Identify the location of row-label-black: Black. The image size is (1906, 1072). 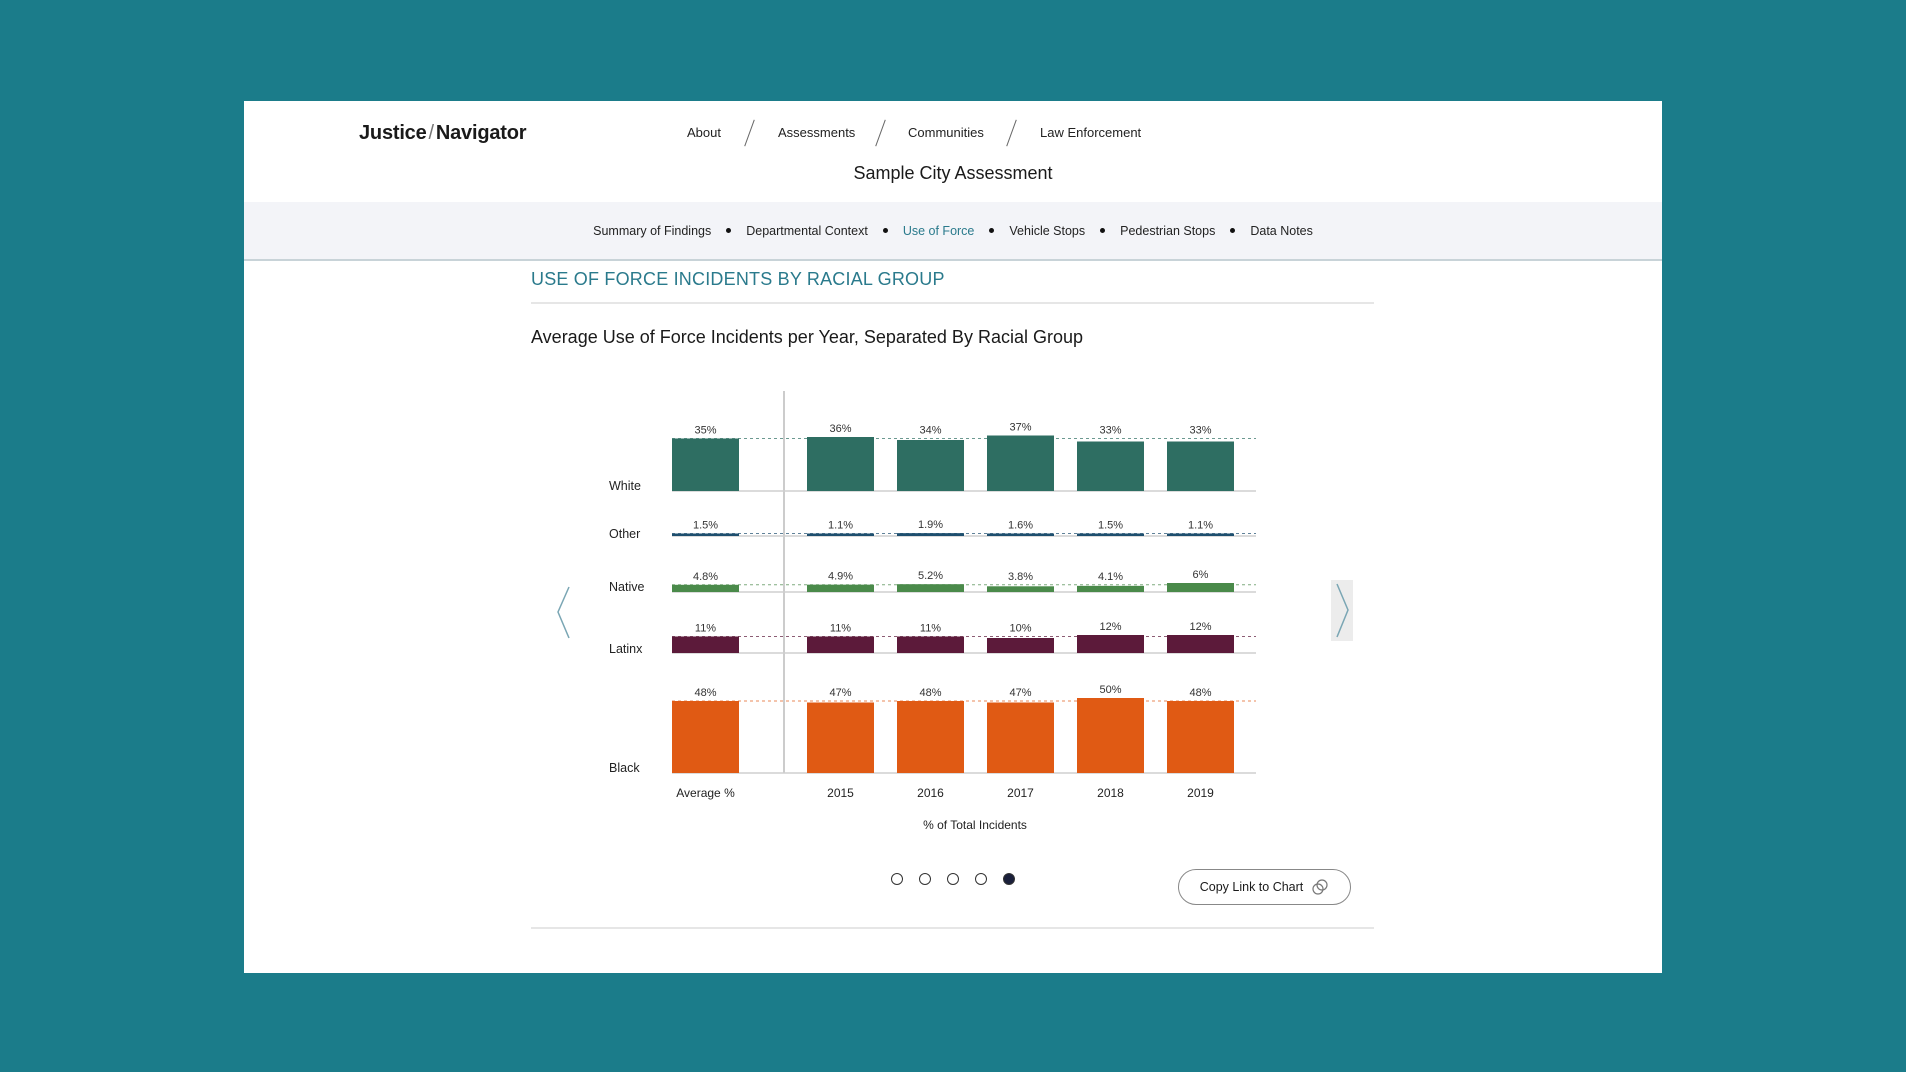
(624, 768).